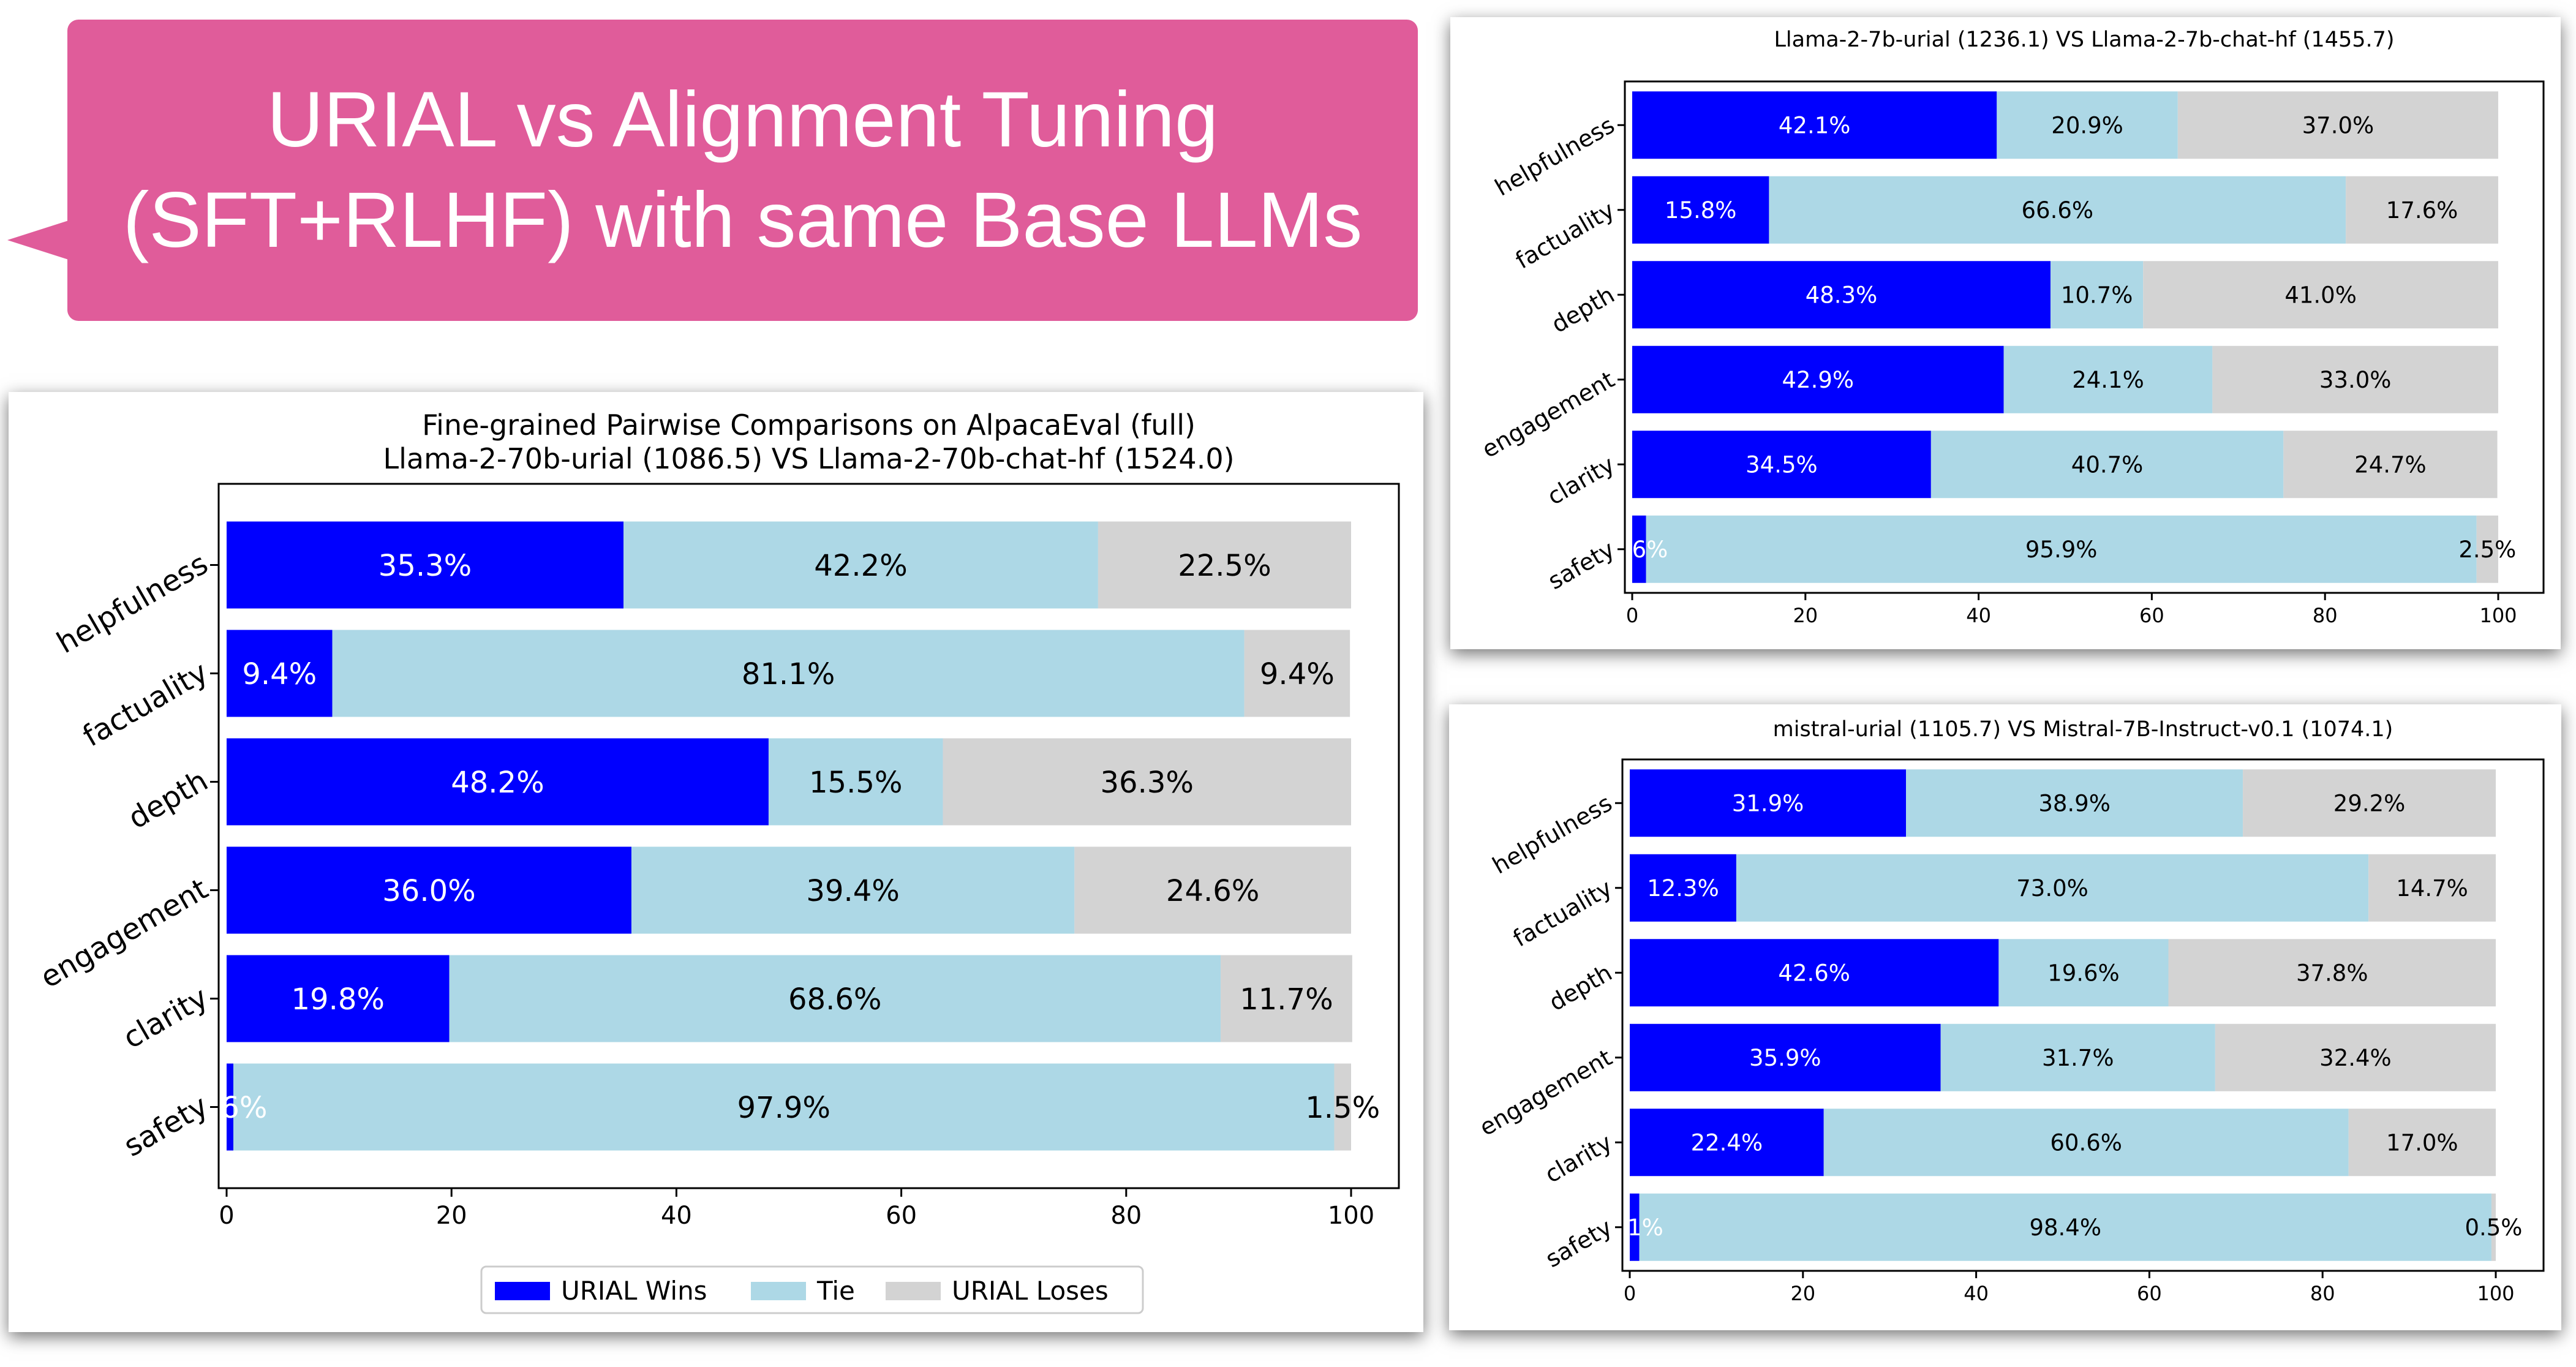 The height and width of the screenshot is (1367, 2576). I want to click on data-label: 42.1%, so click(1815, 126).